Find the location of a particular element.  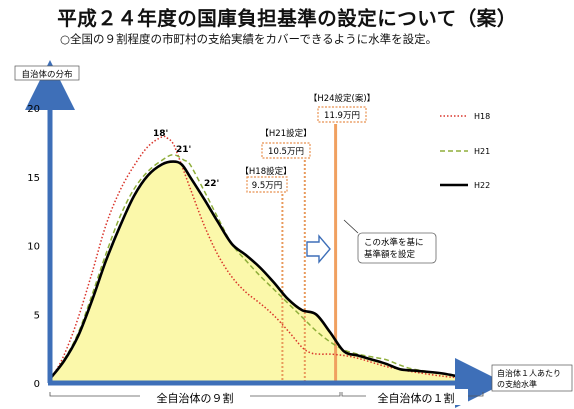

legend-label-h18: H18 is located at coordinates (482, 116).